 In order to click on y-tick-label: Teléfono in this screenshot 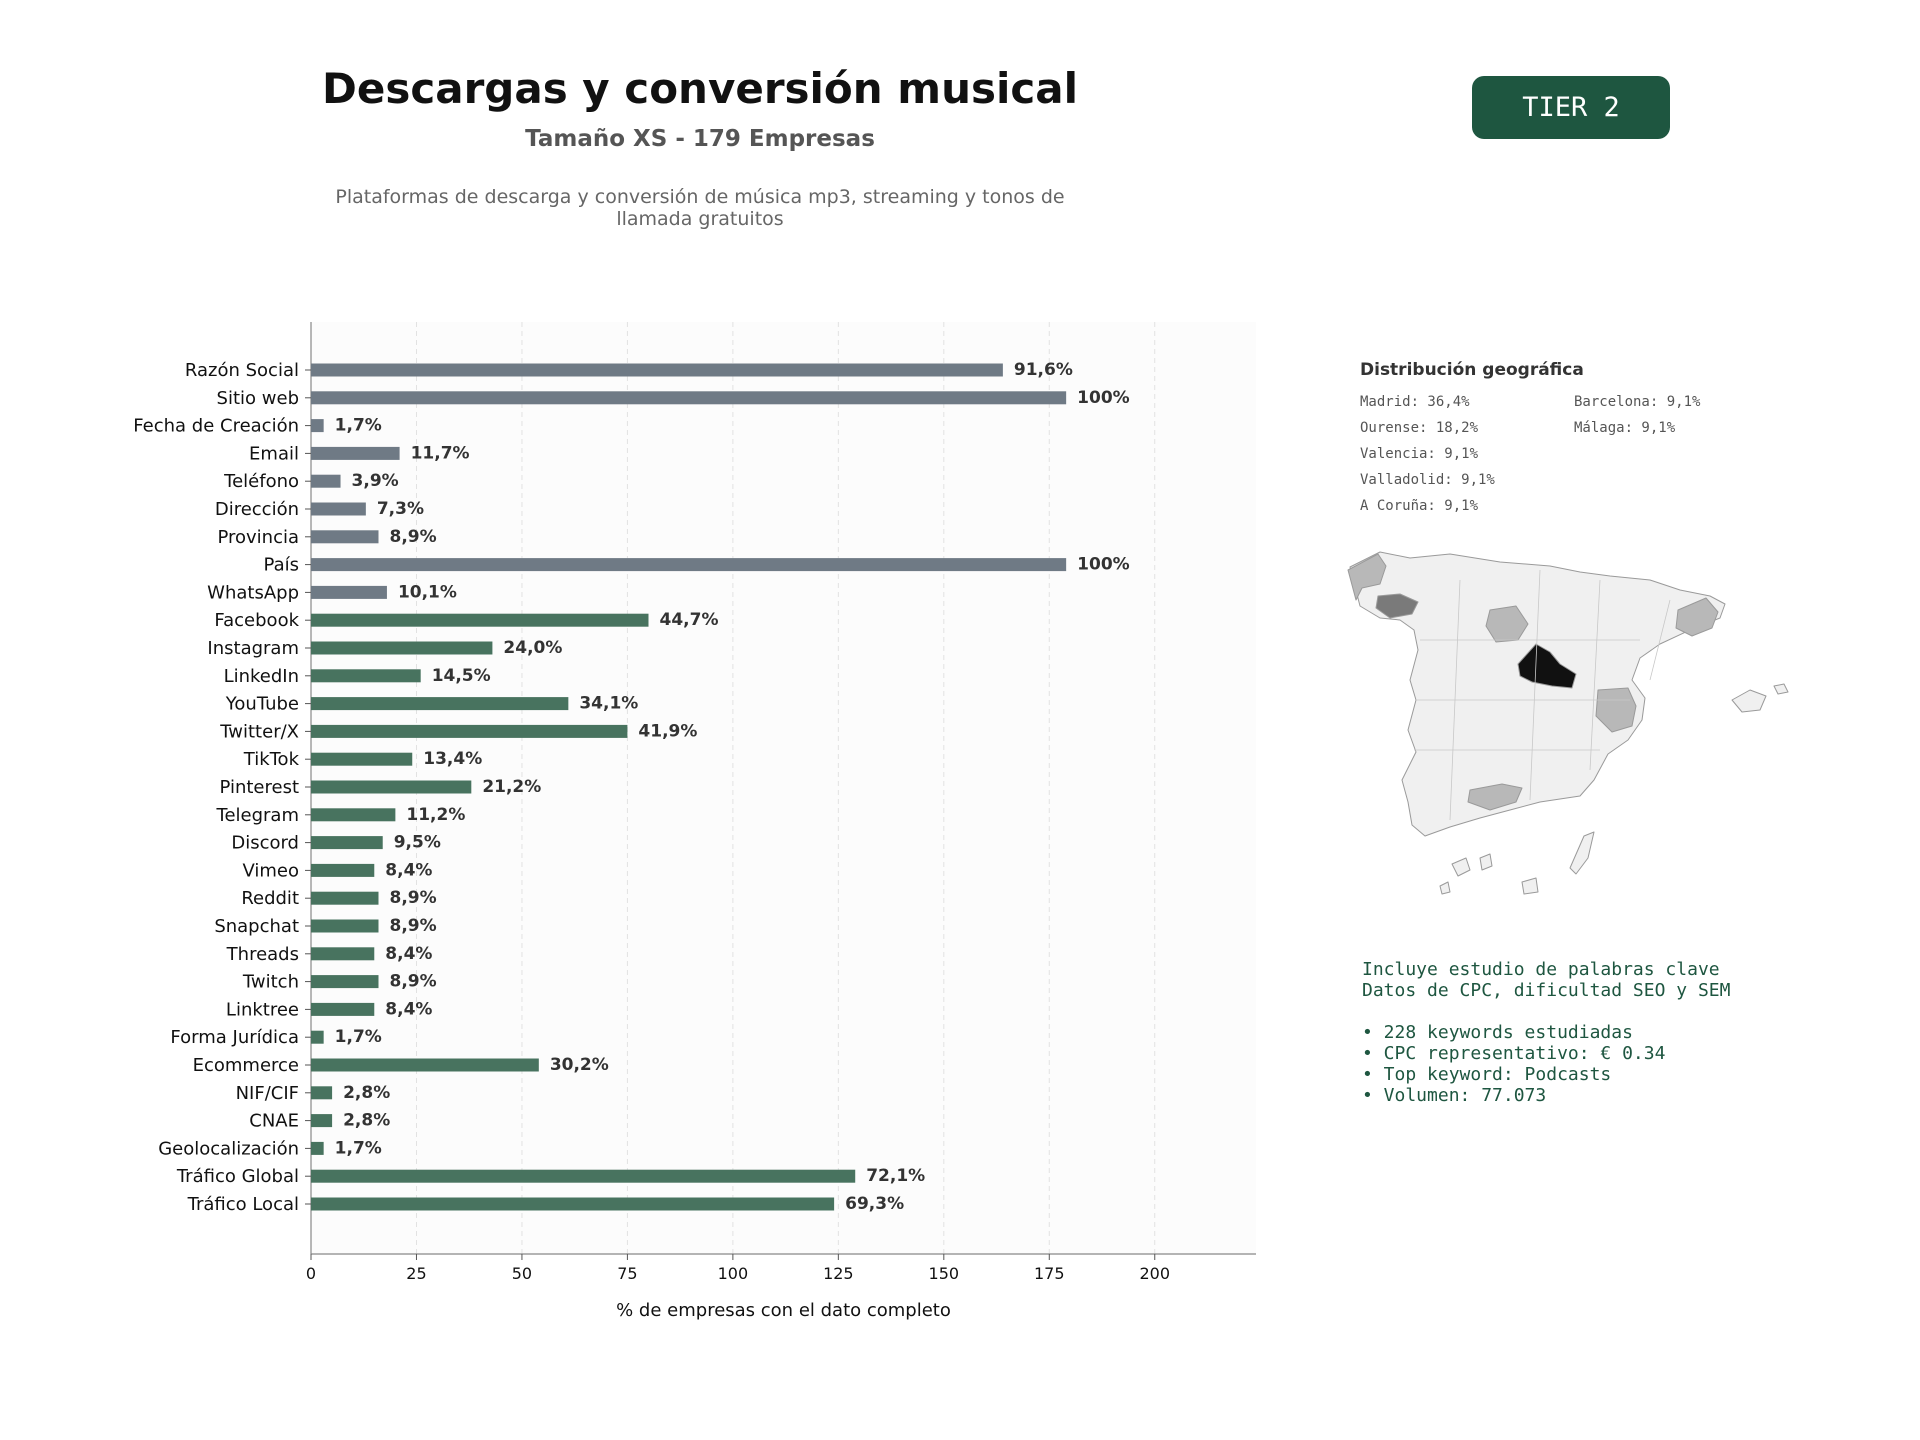, I will do `click(261, 481)`.